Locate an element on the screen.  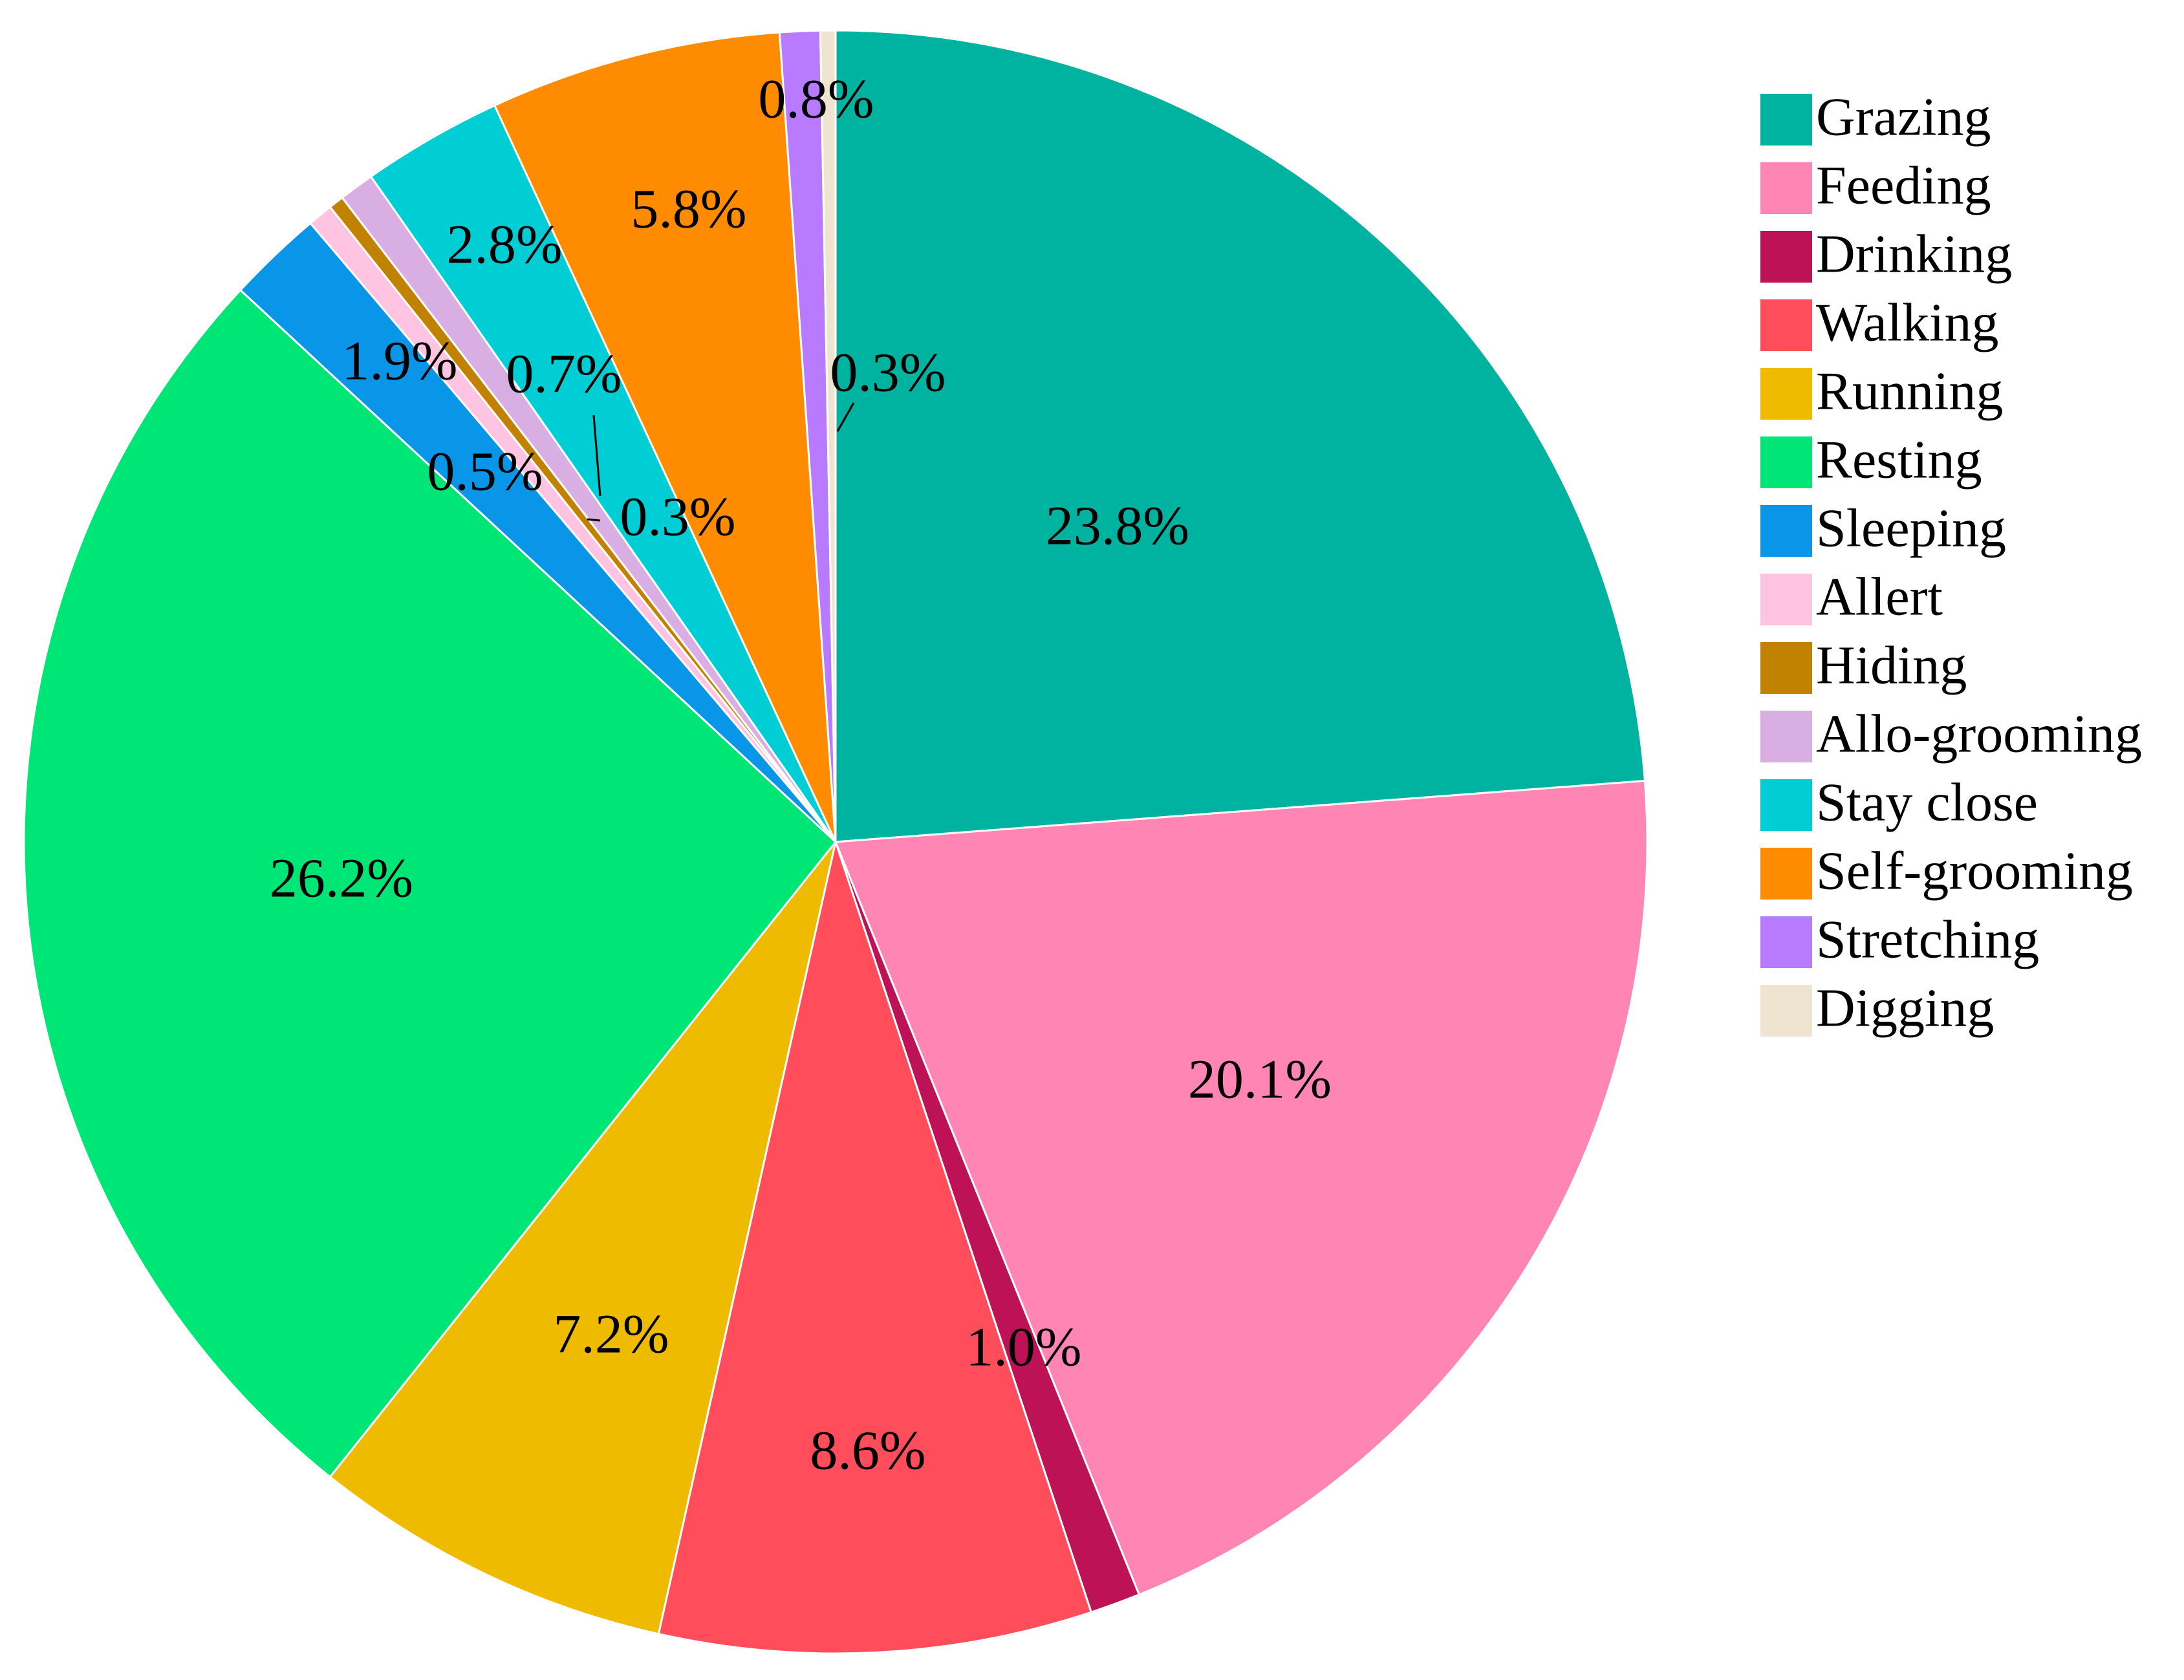
pie-slice-self-grooming is located at coordinates (665, 437).